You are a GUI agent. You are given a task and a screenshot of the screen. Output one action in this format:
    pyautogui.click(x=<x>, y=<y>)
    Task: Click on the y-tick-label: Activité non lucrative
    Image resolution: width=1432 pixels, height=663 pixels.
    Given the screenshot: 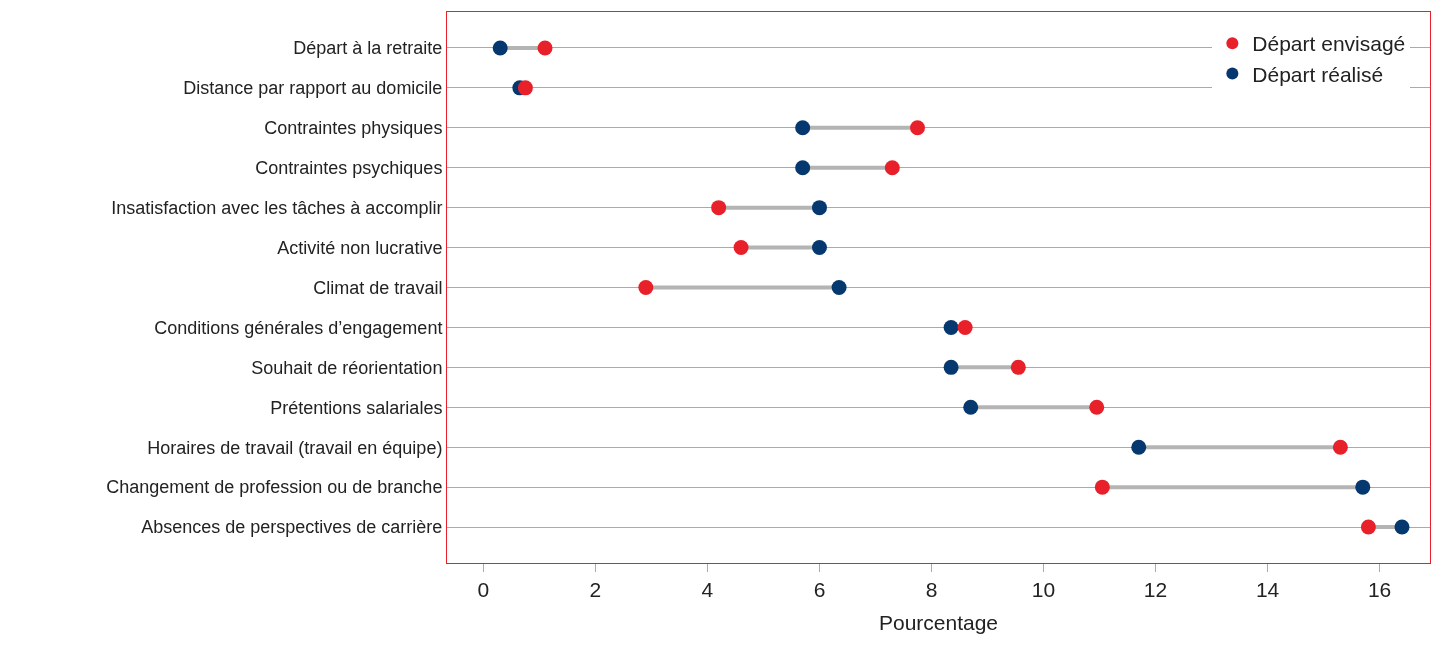 What is the action you would take?
    pyautogui.click(x=360, y=247)
    